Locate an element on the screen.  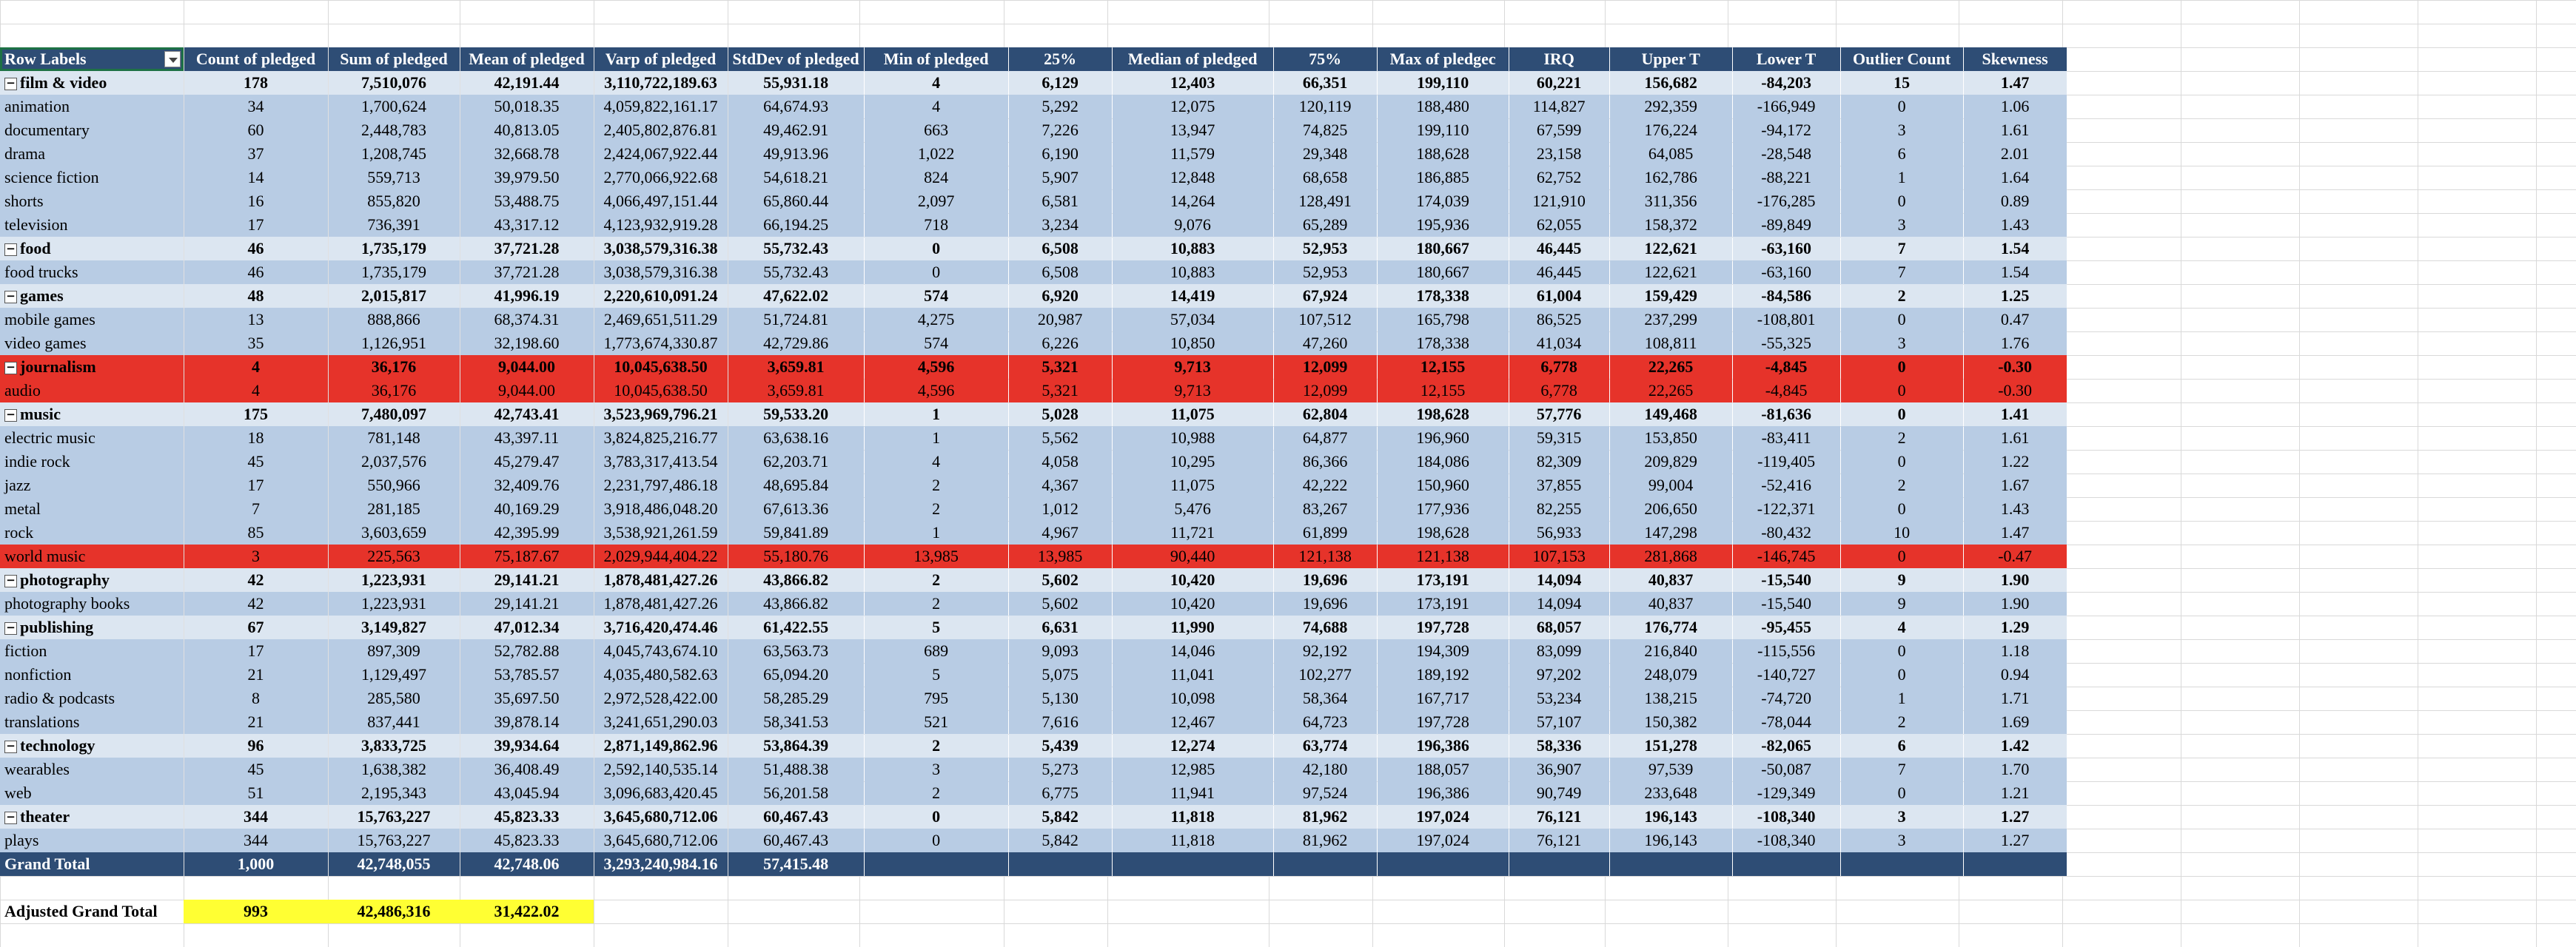
value-cell: 5,292 is located at coordinates (1060, 107).